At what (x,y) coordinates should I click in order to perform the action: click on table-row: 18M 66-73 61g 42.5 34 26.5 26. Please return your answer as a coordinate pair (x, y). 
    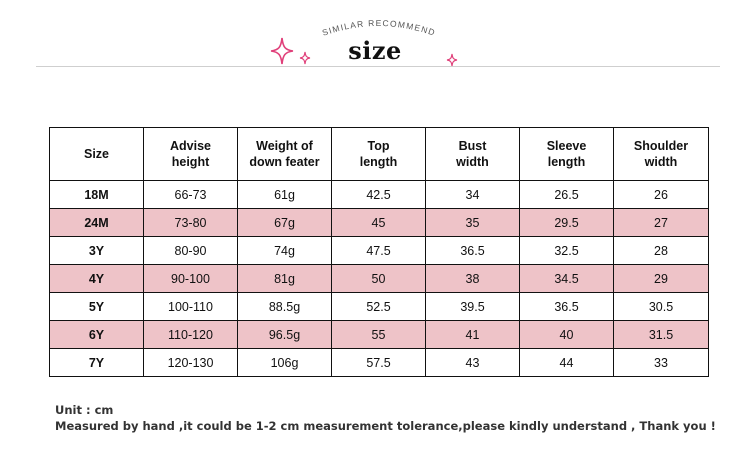
    Looking at the image, I should click on (379, 194).